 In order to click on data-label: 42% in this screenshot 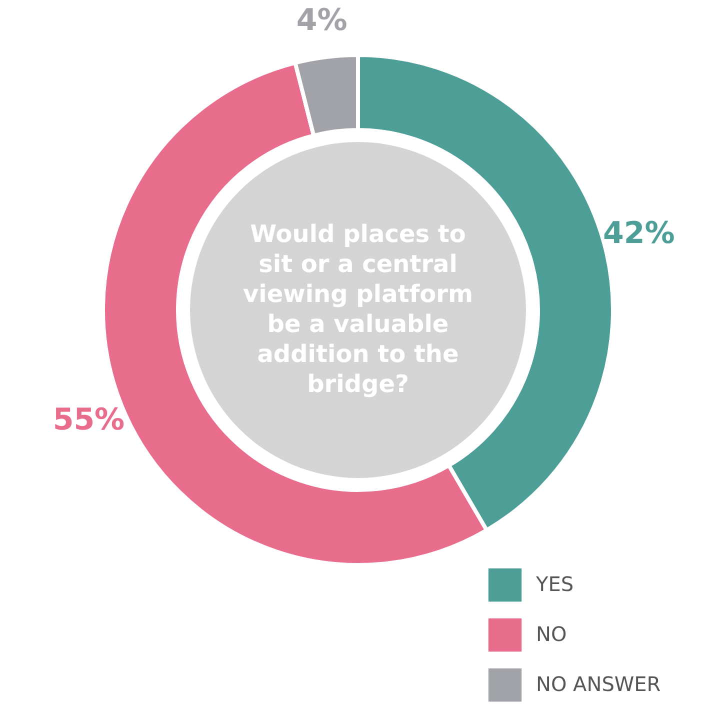, I will do `click(638, 233)`.